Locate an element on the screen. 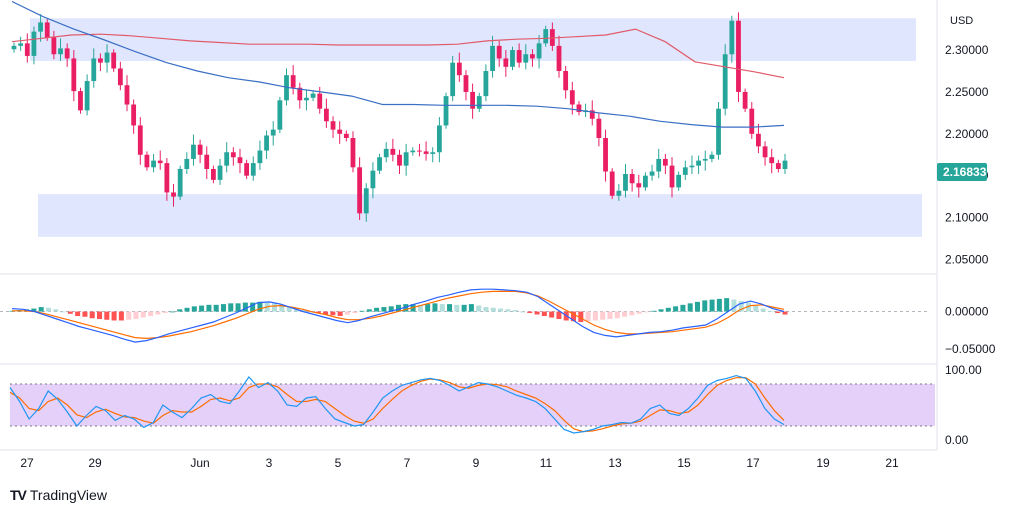 Image resolution: width=1024 pixels, height=515 pixels. date-tick-5: 7 is located at coordinates (407, 463).